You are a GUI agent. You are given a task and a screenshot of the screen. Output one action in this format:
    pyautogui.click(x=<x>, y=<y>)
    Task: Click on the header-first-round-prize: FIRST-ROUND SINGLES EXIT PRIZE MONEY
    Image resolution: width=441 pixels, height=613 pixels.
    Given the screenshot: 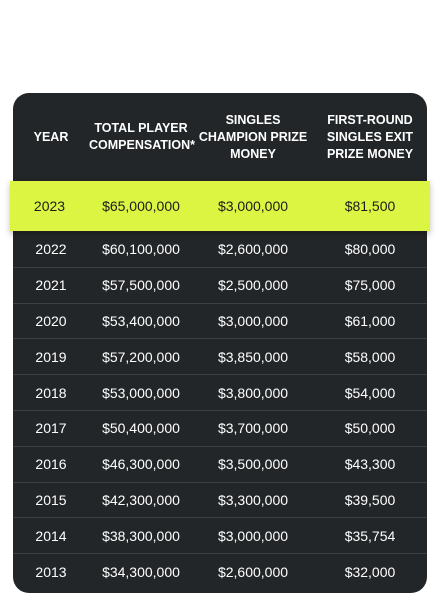 What is the action you would take?
    pyautogui.click(x=370, y=136)
    